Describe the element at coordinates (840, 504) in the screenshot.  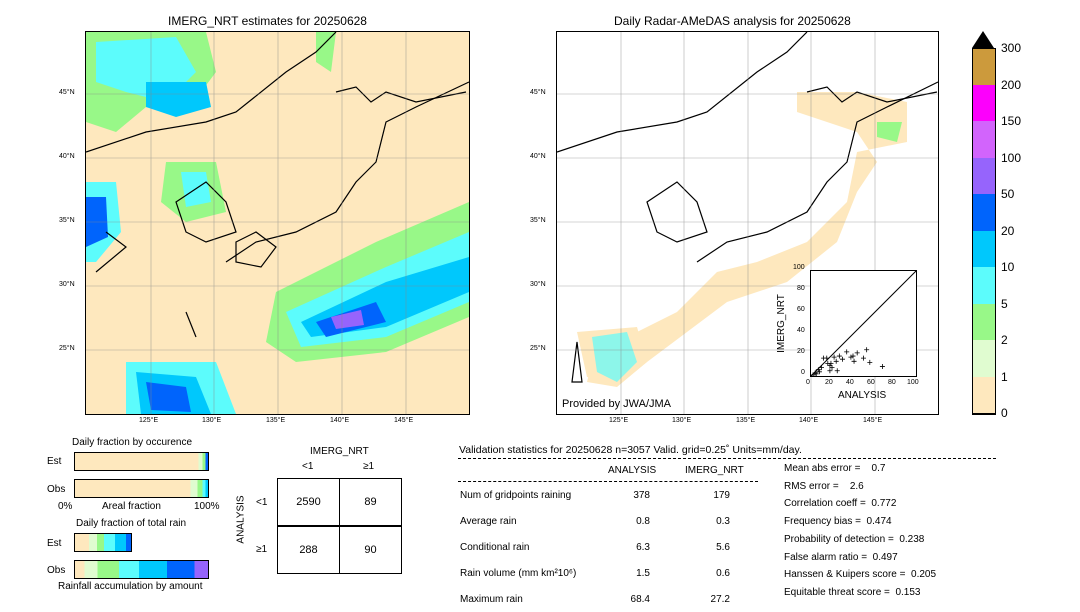
I see `score-line: Correlation coeff = 0.772` at that location.